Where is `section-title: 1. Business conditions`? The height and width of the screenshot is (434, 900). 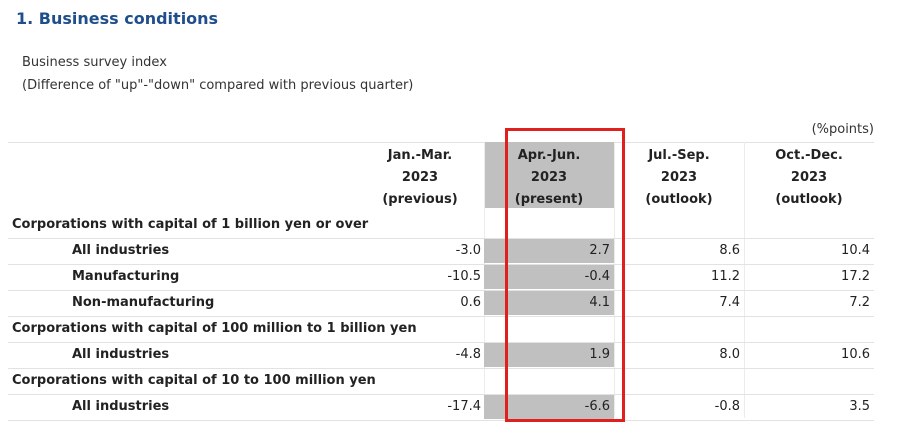 section-title: 1. Business conditions is located at coordinates (117, 18).